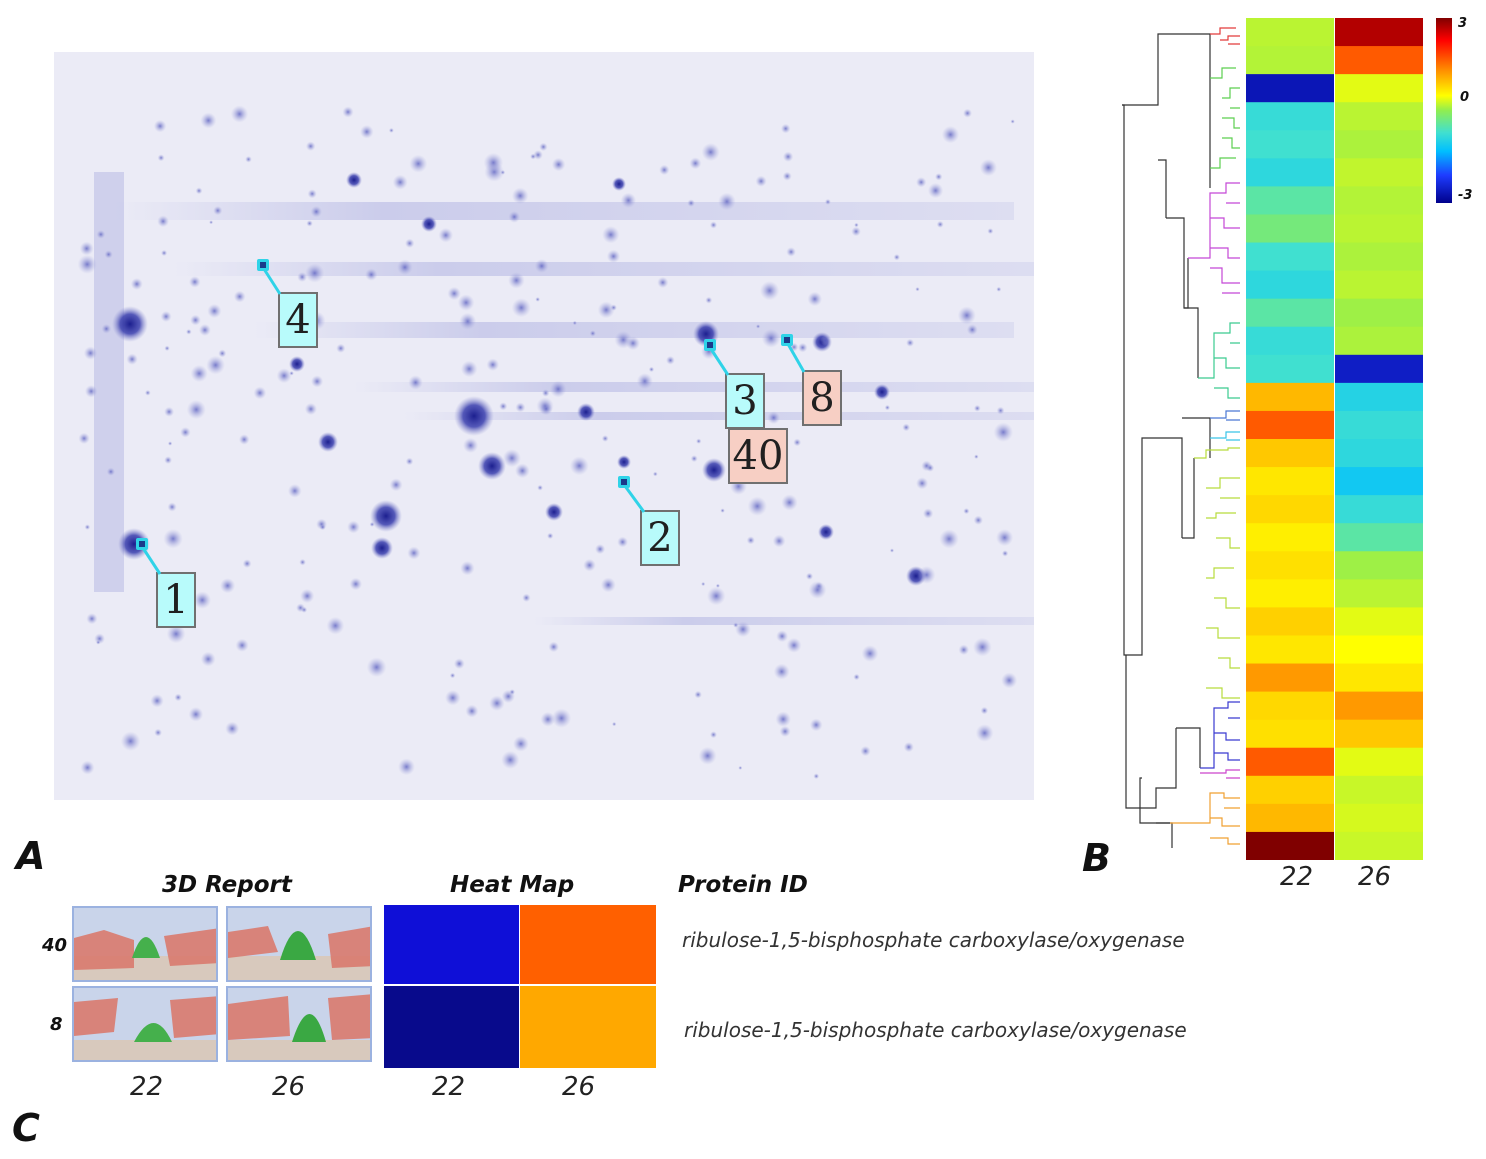  I want to click on dendrogram, so click(1181, 437).